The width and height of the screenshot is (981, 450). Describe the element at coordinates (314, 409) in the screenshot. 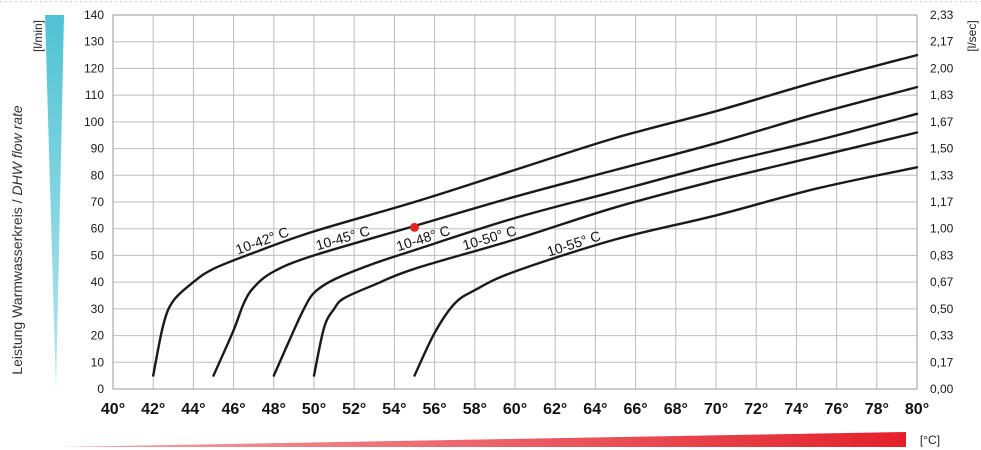

I see `x-tick-label: 50°` at that location.